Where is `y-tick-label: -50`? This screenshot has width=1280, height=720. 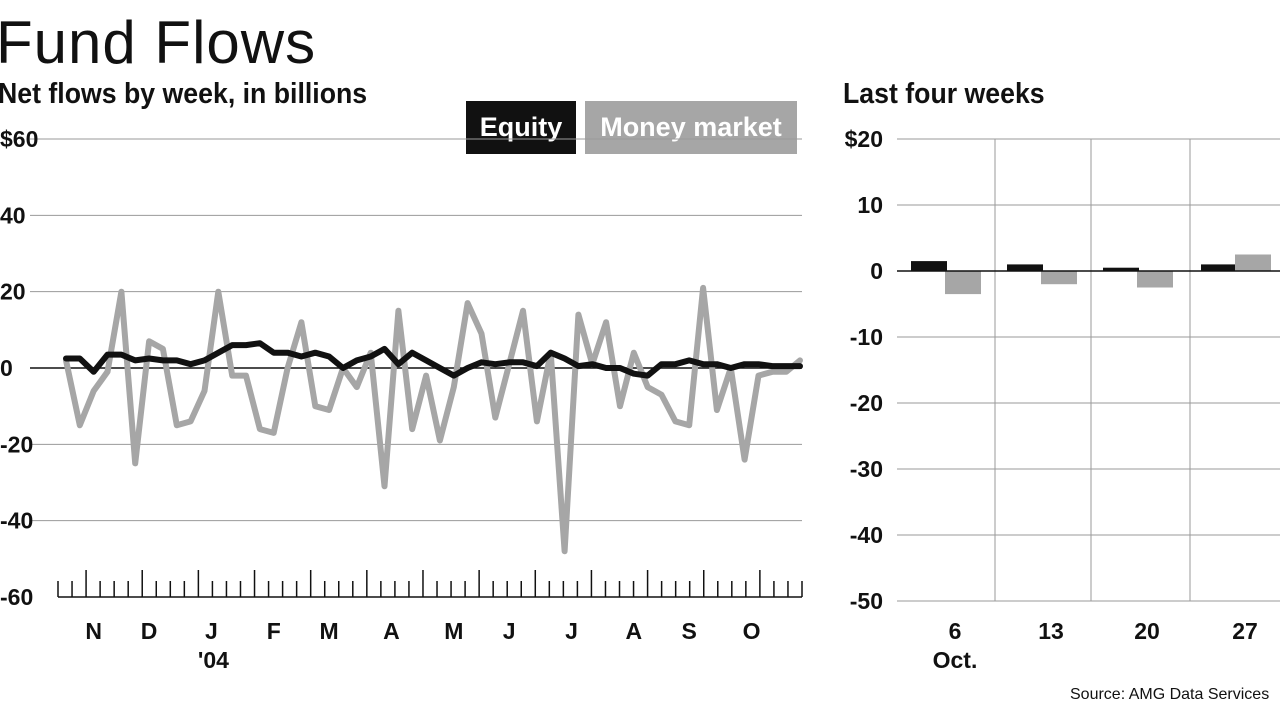
y-tick-label: -50 is located at coordinates (866, 601).